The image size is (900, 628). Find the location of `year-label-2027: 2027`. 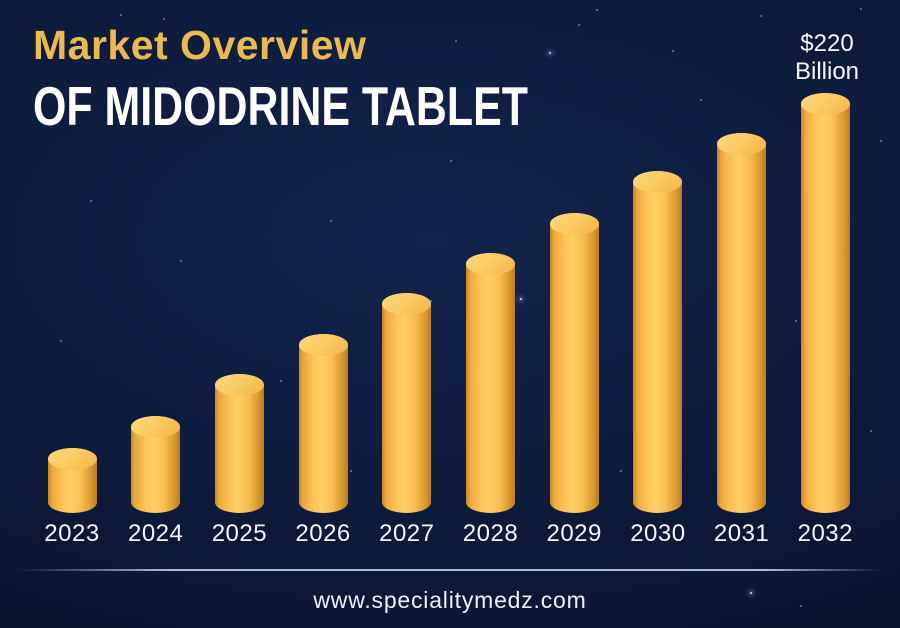

year-label-2027: 2027 is located at coordinates (407, 533).